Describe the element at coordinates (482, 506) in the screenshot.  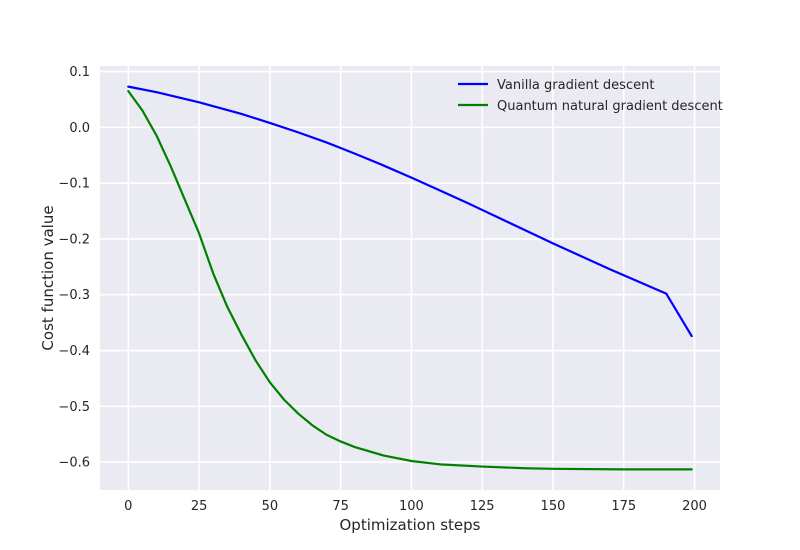
I see `x-tick-label: 125` at that location.